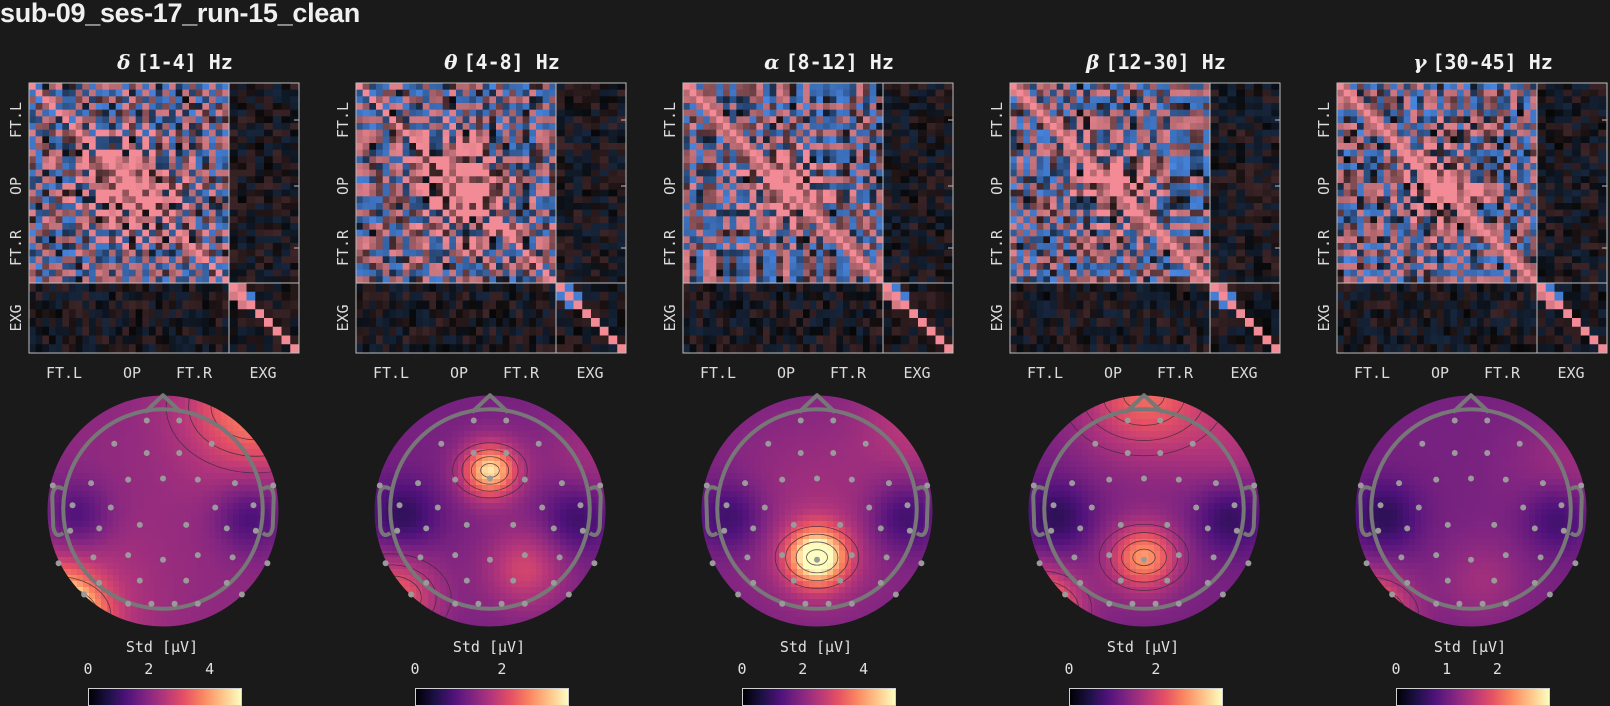 This screenshot has height=706, width=1610. Describe the element at coordinates (194, 373) in the screenshot. I see `matrix-x-label: FT.R` at that location.